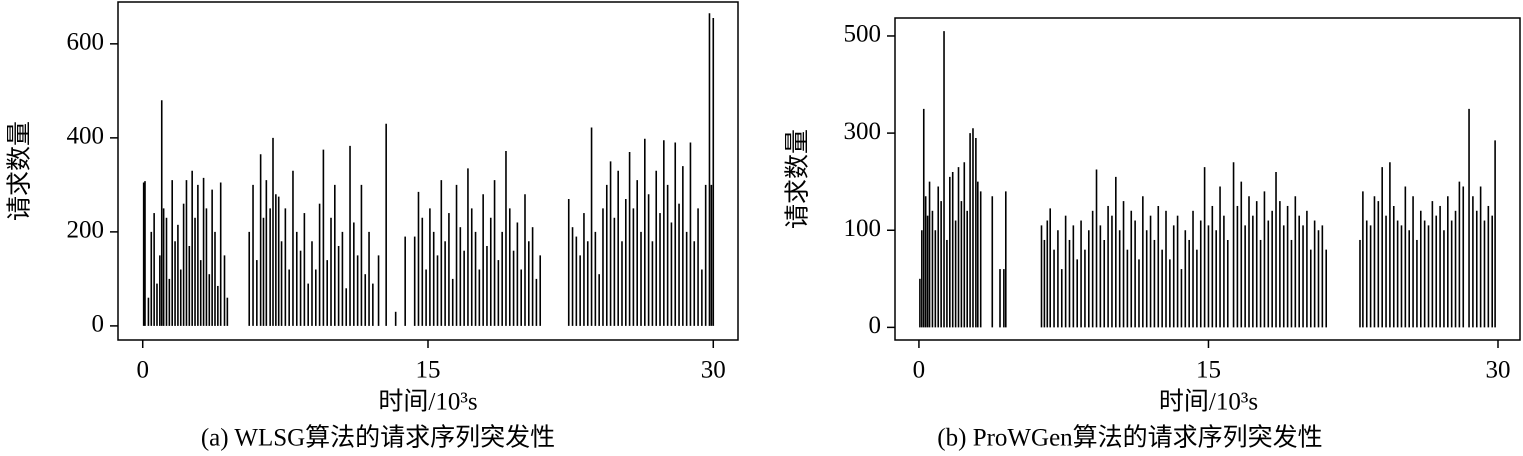  What do you see at coordinates (1129, 438) in the screenshot?
I see `caption: (b) ProWGen算法的请求序列突发性` at bounding box center [1129, 438].